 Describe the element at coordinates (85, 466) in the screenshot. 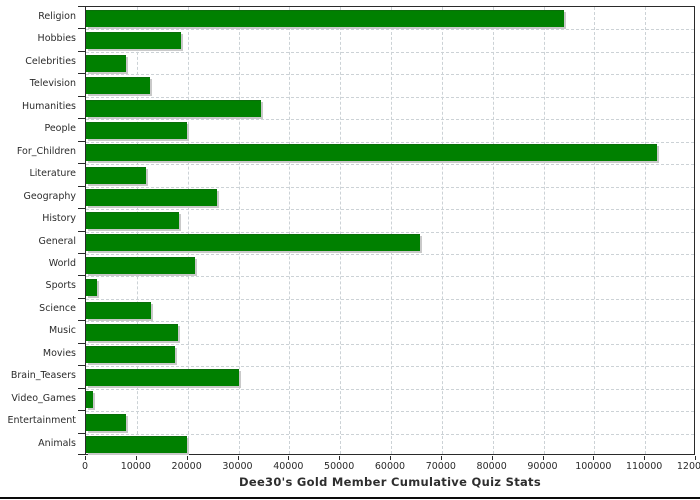

I see `x-tick-label: 0` at that location.